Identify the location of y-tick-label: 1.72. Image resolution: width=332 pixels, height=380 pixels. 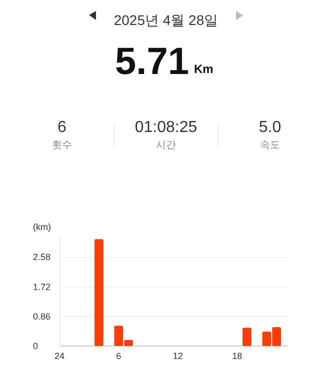
(42, 287).